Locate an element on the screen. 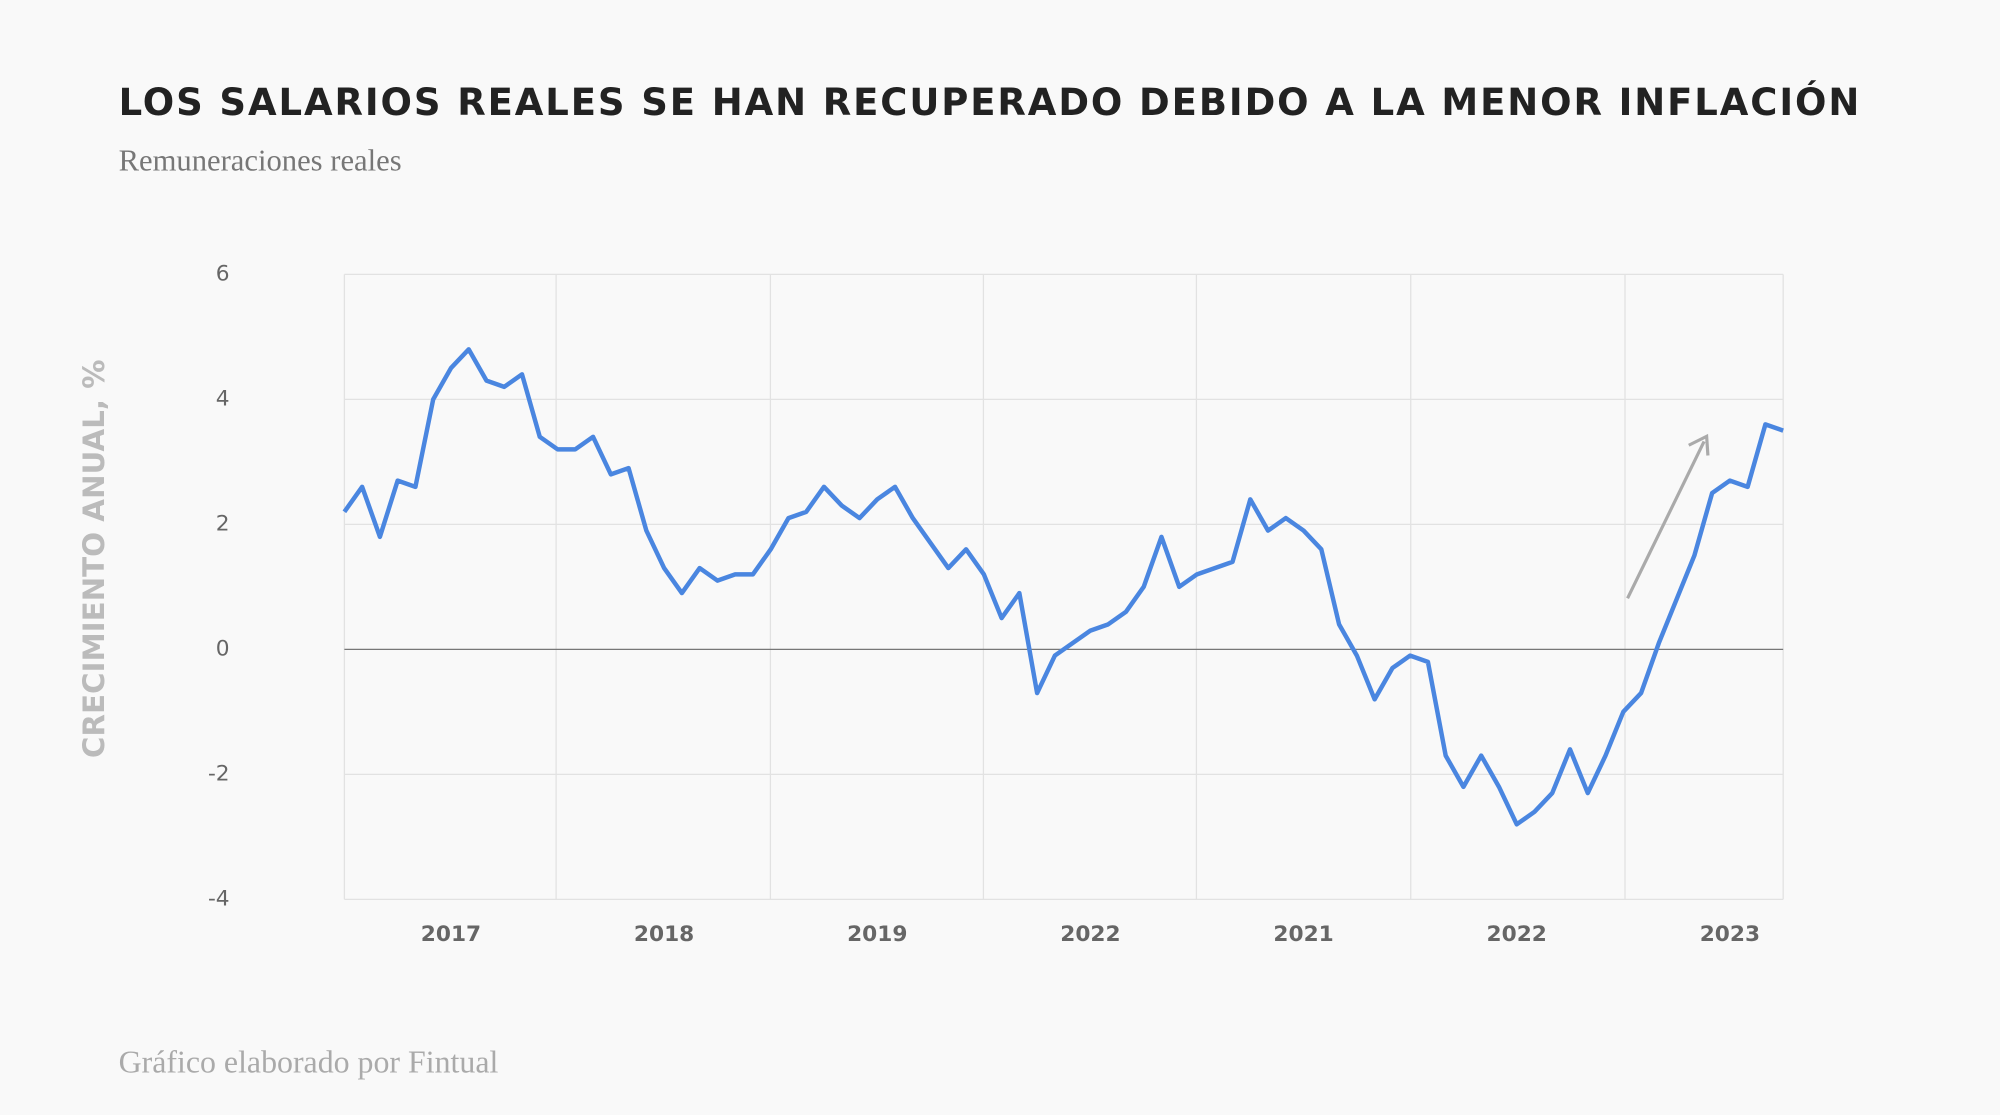 The width and height of the screenshot is (2000, 1115). x-tick-label: 2019 is located at coordinates (877, 934).